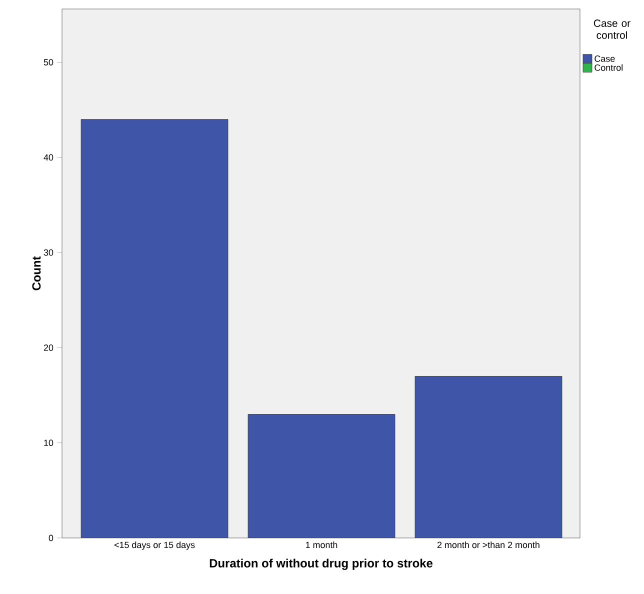 This screenshot has width=644, height=594. What do you see at coordinates (608, 67) in the screenshot?
I see `legend-label: Control` at bounding box center [608, 67].